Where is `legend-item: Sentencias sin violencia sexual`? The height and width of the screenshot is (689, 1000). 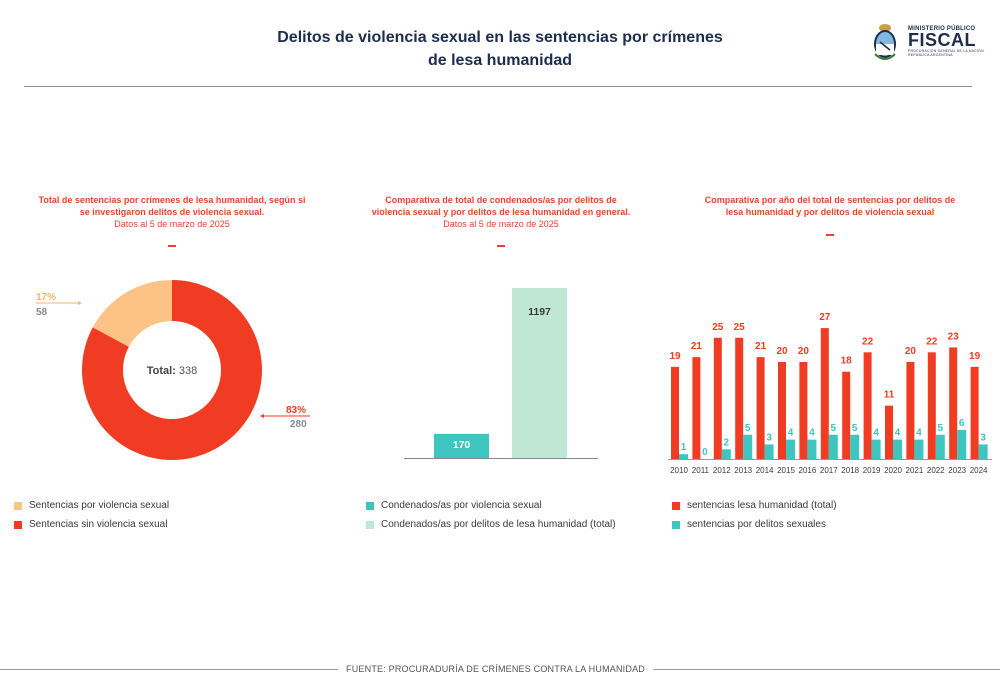
legend-item: Sentencias sin violencia sexual is located at coordinates (91, 524).